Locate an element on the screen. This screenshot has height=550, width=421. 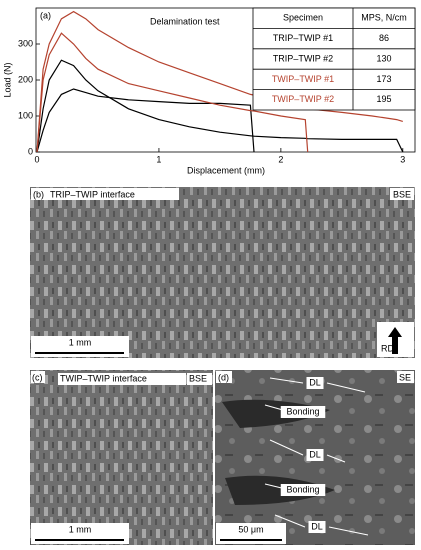
table-header: Specimen is located at coordinates (303, 18).